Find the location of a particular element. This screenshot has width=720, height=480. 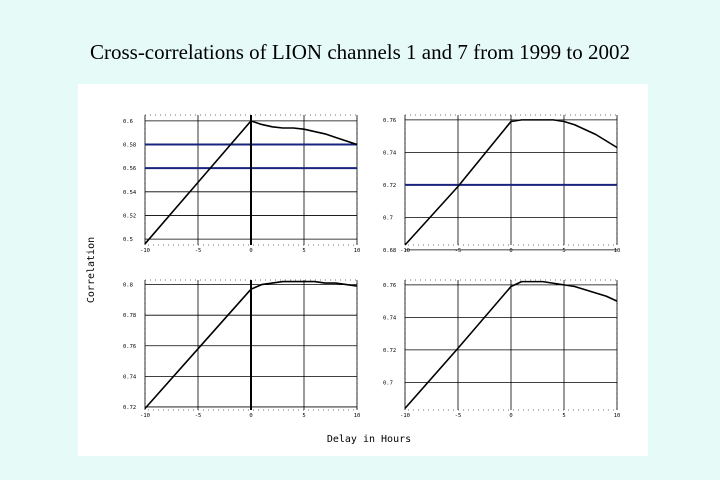

panel-1: -10 -5 0 5 10 0.5 0.52 0.54 0.56 0.58 0.6 is located at coordinates (242, 184).